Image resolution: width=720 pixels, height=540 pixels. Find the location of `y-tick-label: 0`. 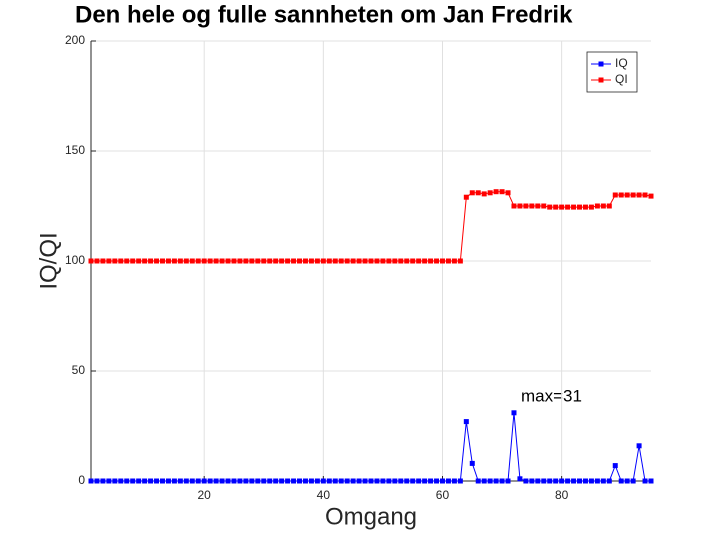

y-tick-label: 0 is located at coordinates (81, 480).